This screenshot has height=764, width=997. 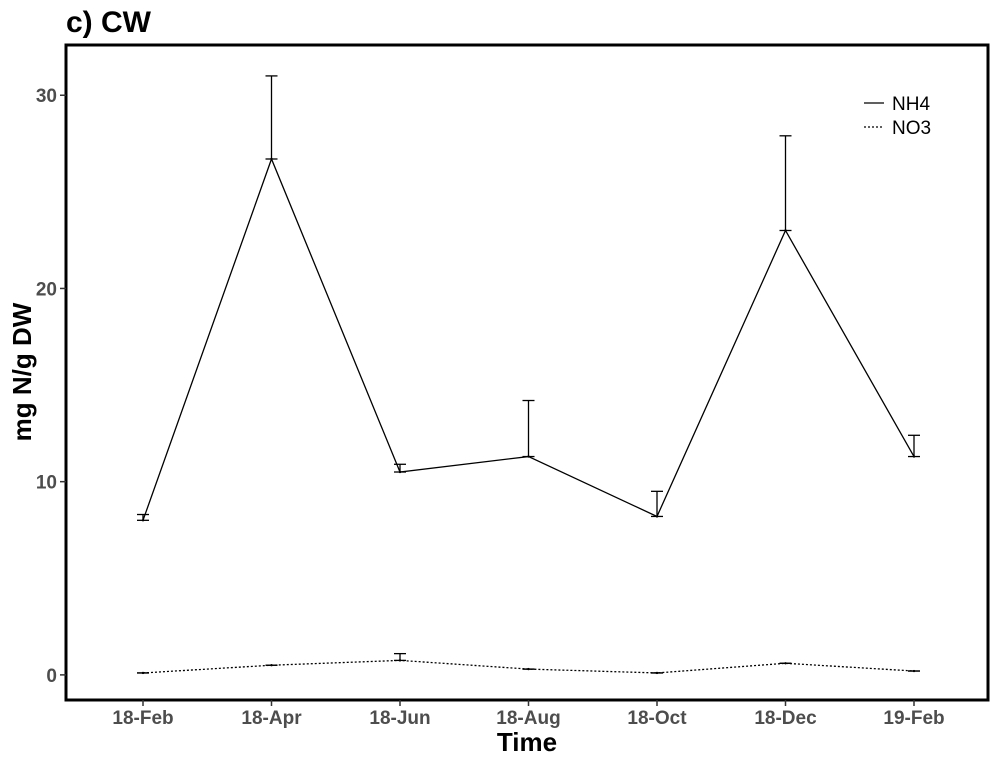 What do you see at coordinates (399, 718) in the screenshot?
I see `x-tick-label-18-Jun: 18-Jun` at bounding box center [399, 718].